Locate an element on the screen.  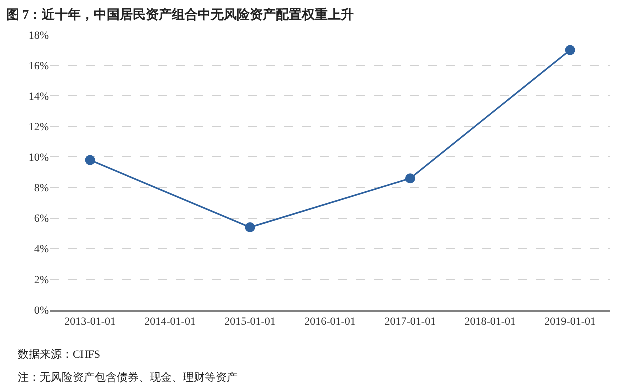
y-tick-label: 6% is located at coordinates (41, 219).